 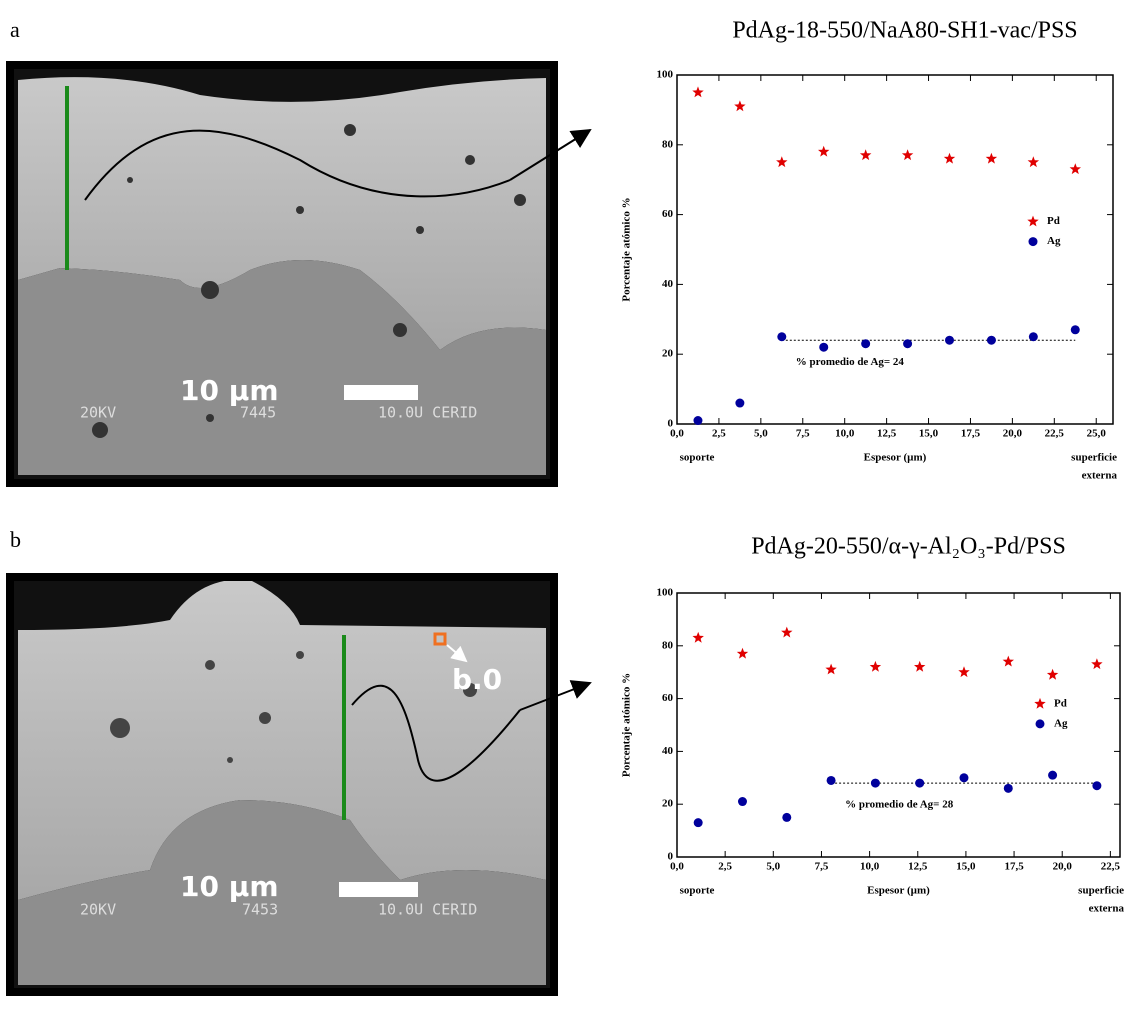 I want to click on x-end-label: superficie, so click(x=1094, y=458).